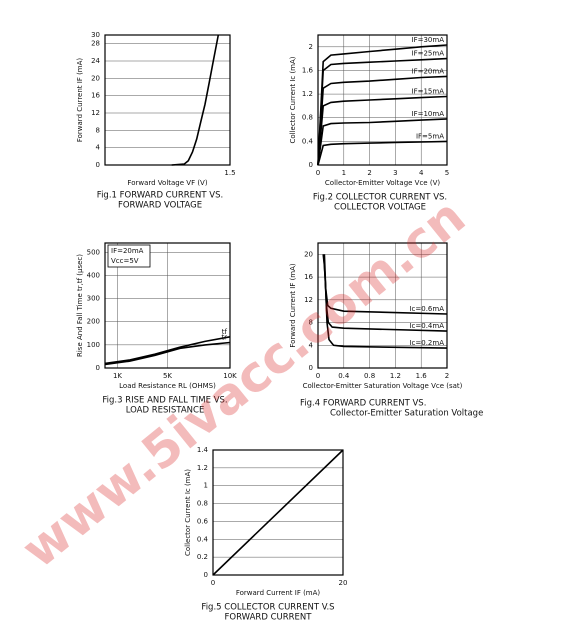 This screenshot has height=637, width=565. Describe the element at coordinates (224, 338) in the screenshot. I see `series-label: tr` at that location.